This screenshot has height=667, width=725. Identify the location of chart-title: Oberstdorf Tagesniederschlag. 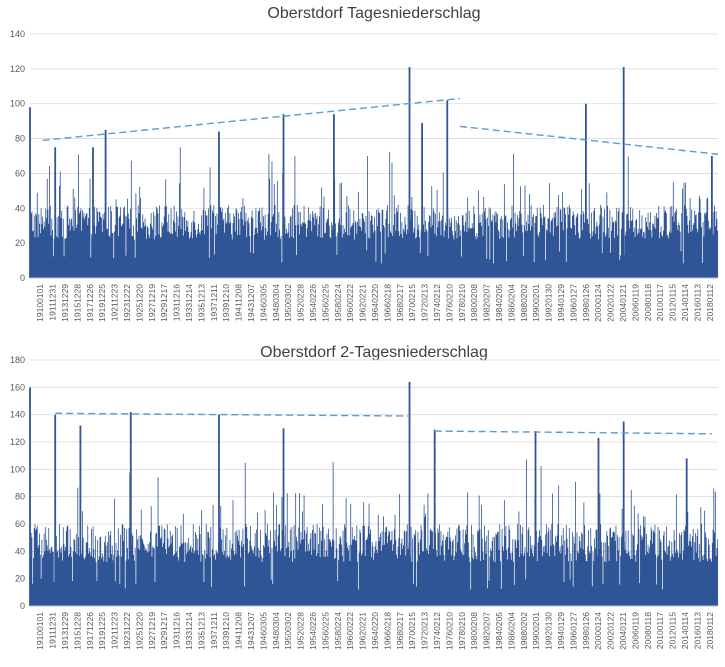
(373, 13).